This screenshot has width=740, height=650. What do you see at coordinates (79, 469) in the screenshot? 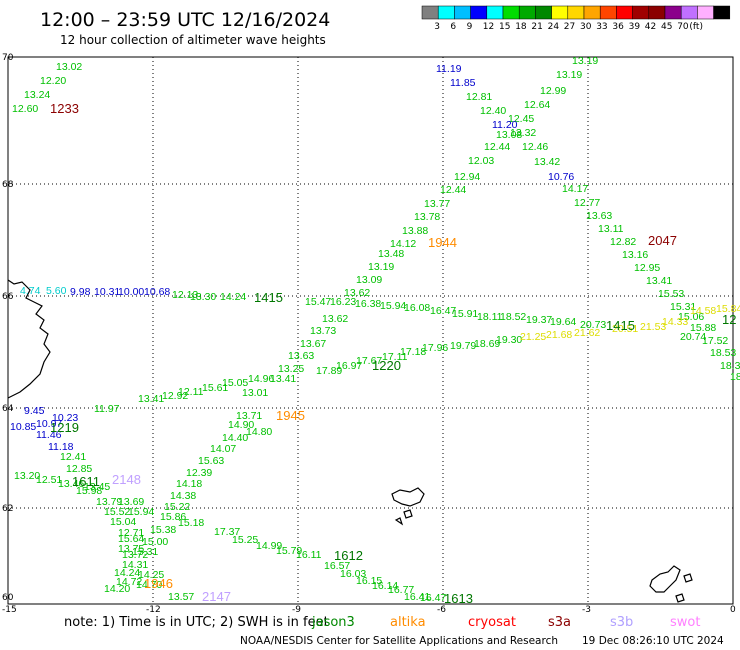
I see `wave-height-reading: 12.85` at bounding box center [79, 469].